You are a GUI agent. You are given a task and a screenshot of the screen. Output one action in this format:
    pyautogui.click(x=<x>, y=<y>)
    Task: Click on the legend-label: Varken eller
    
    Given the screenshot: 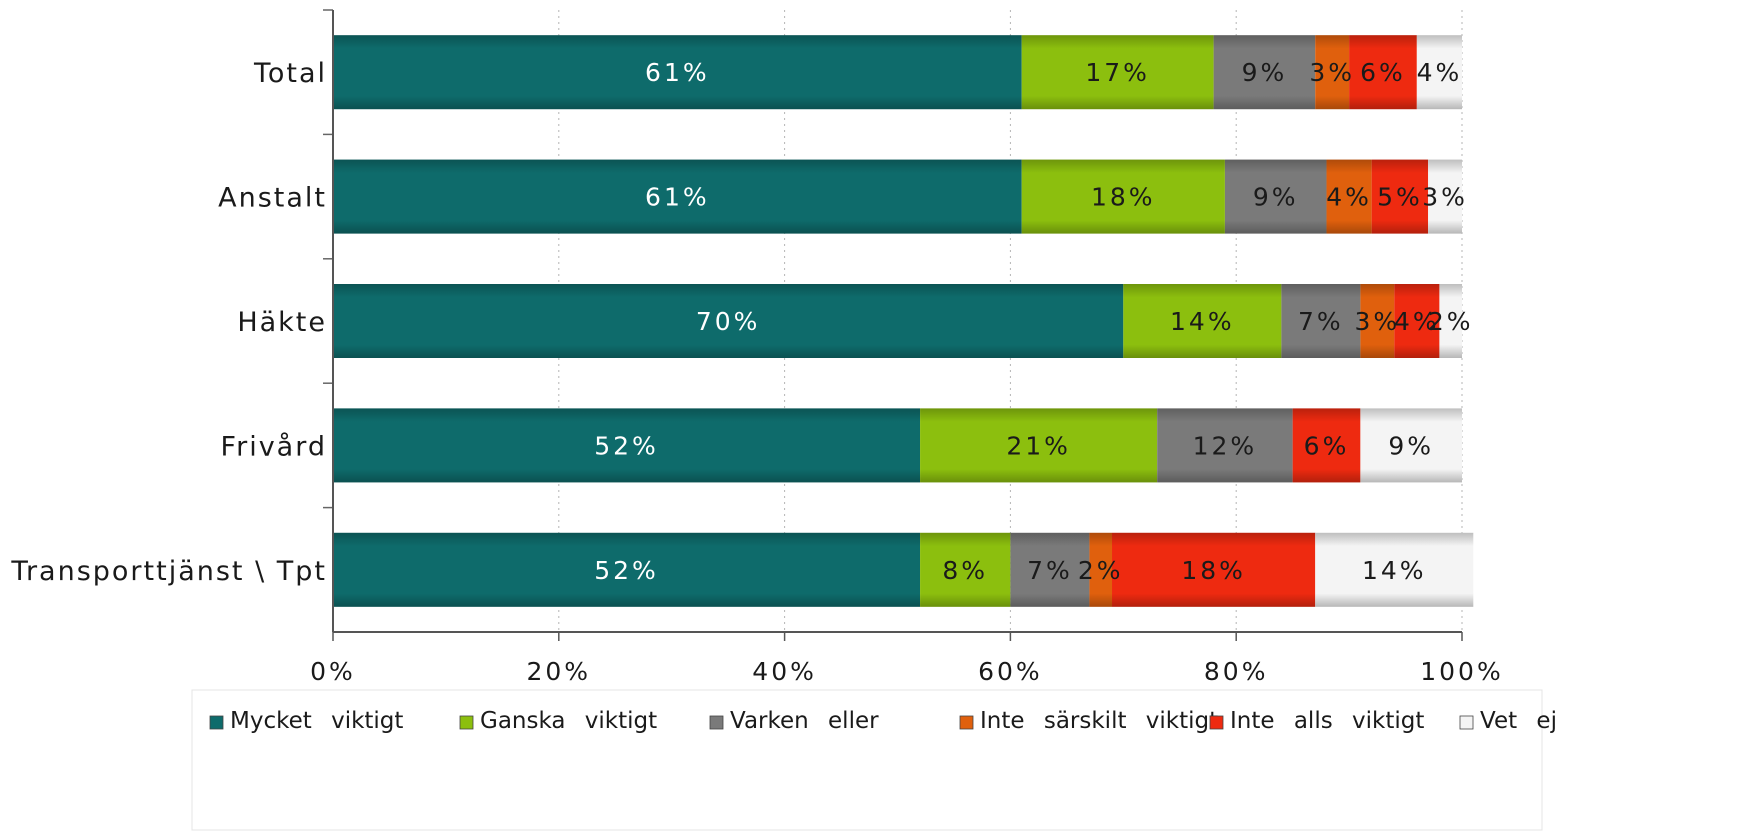 What is the action you would take?
    pyautogui.click(x=804, y=721)
    